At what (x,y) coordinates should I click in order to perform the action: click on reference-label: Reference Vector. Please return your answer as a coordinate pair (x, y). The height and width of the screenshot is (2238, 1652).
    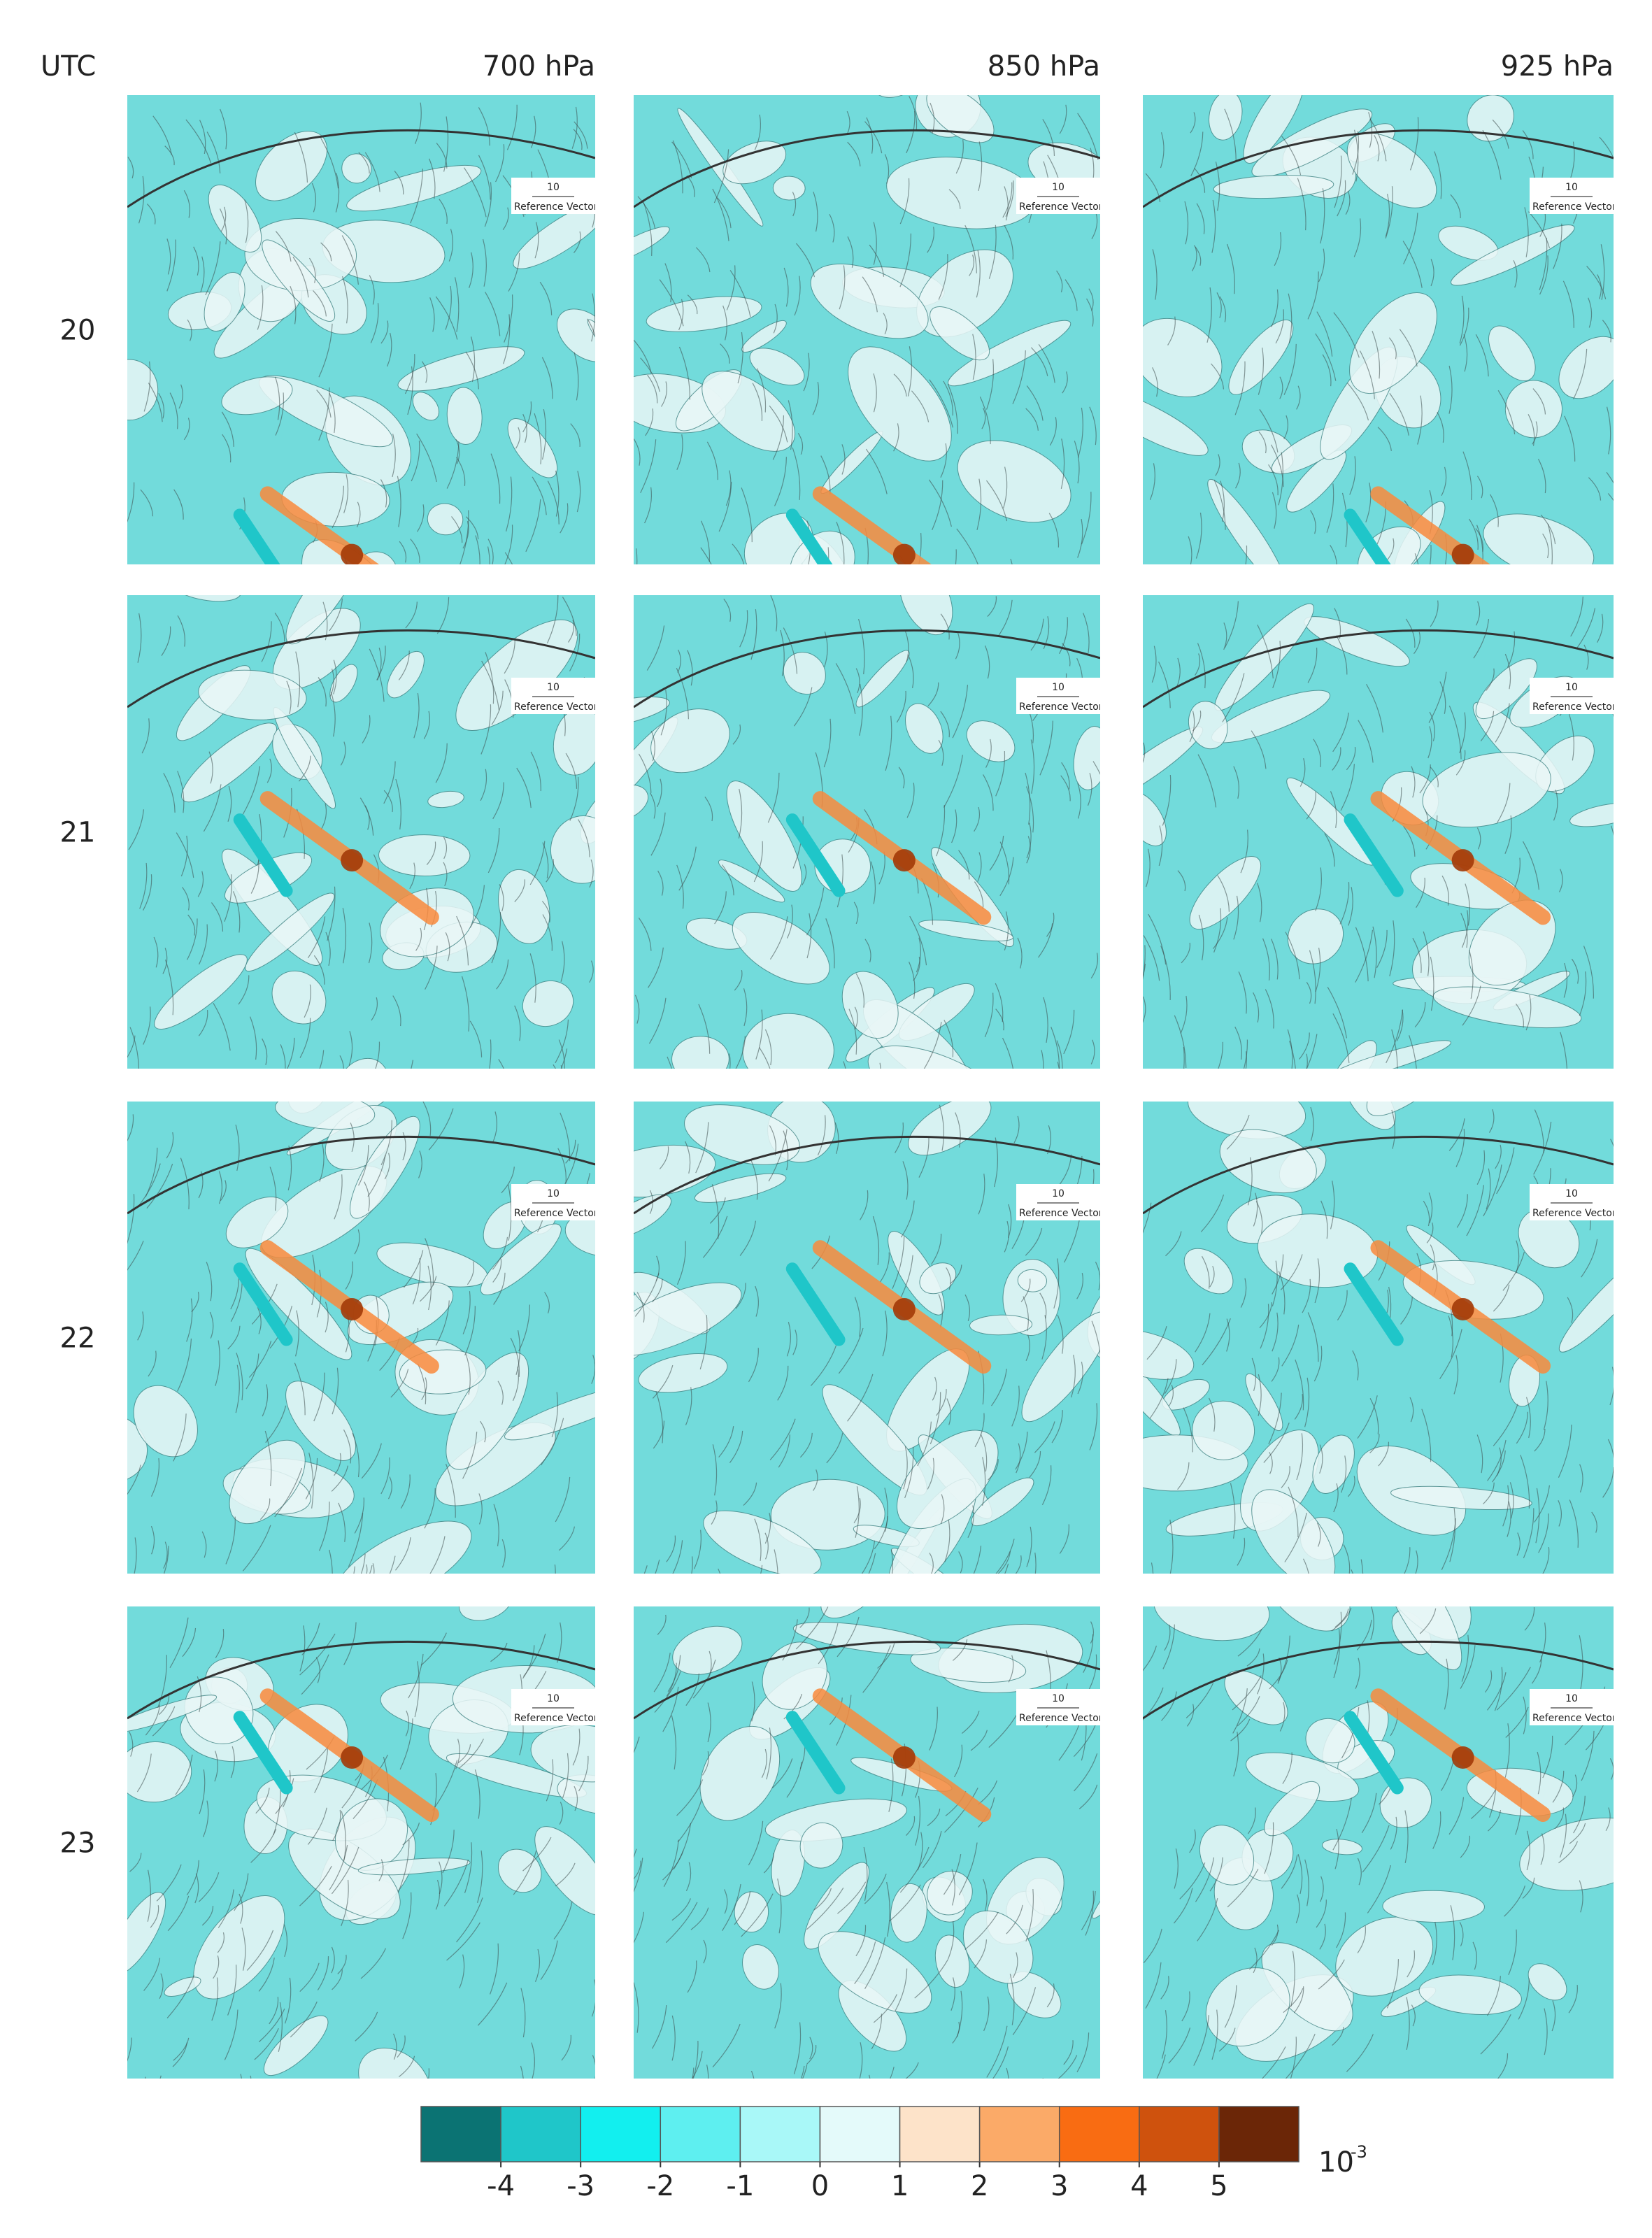
    Looking at the image, I should click on (556, 1213).